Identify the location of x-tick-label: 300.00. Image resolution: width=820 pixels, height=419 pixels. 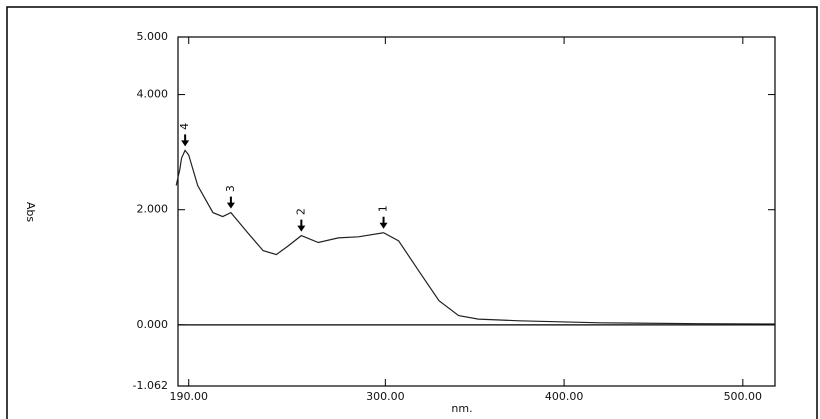
(385, 396).